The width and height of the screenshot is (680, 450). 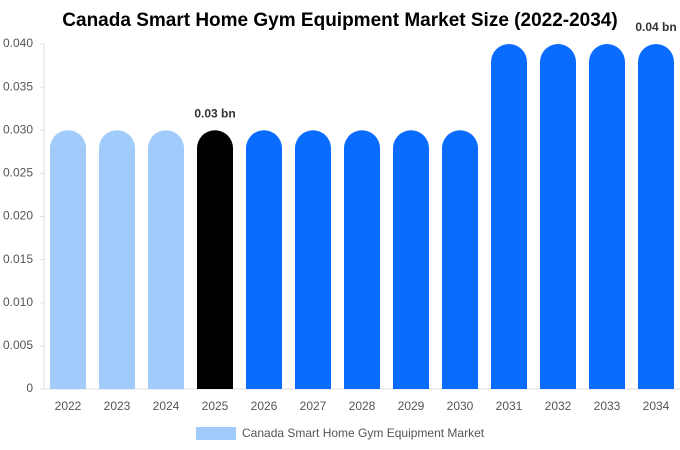 I want to click on legend-label: Canada Smart Home Gym Equipment Market, so click(x=363, y=433).